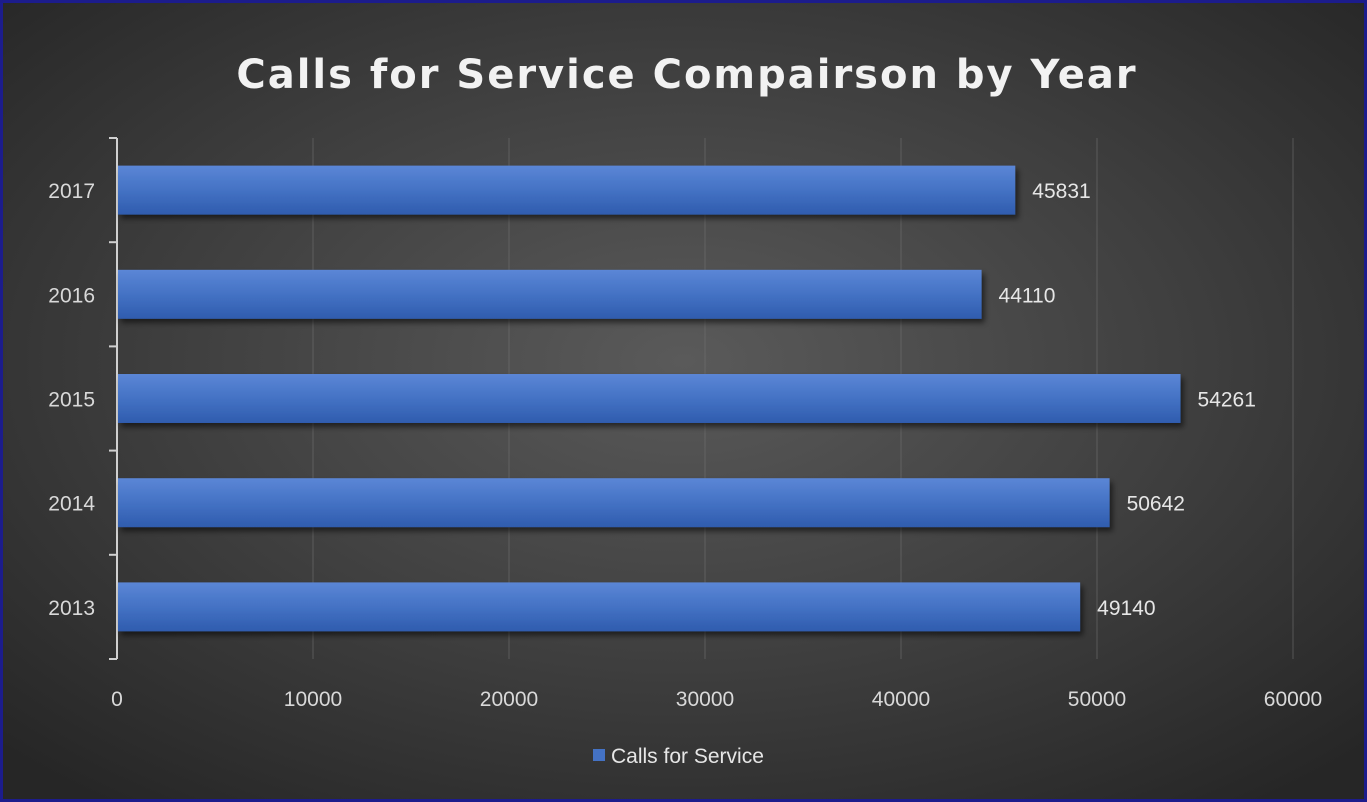 The height and width of the screenshot is (802, 1367). What do you see at coordinates (901, 699) in the screenshot?
I see `value-tick-label: 40000` at bounding box center [901, 699].